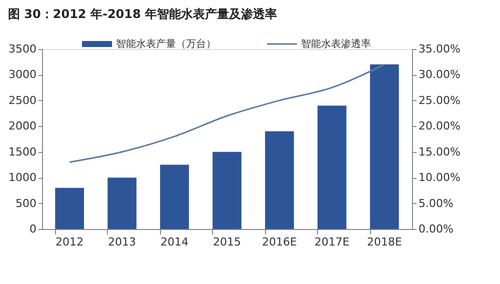  Describe the element at coordinates (439, 75) in the screenshot. I see `y2-tick-label: 30.00%` at that location.